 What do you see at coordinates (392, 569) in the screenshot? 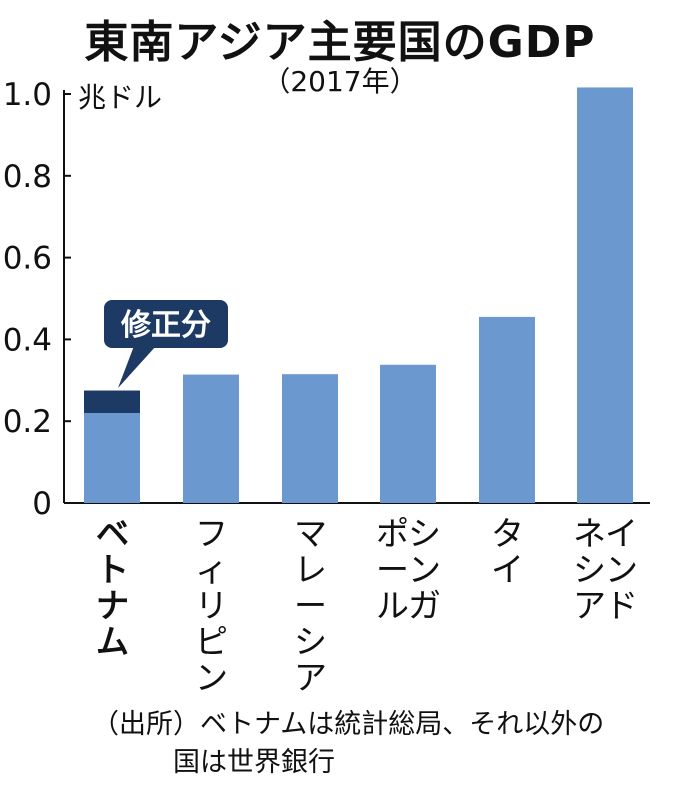
I see `x-tick-label-column: ポール` at bounding box center [392, 569].